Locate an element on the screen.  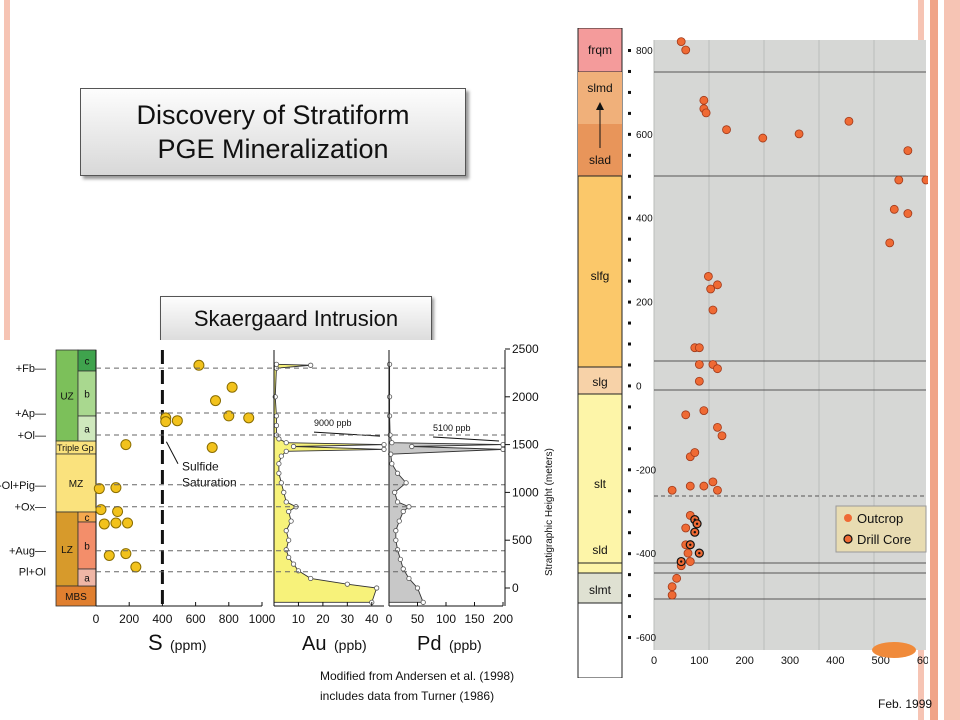
cu-xtick-label-4: 400 is located at coordinates (835, 661).